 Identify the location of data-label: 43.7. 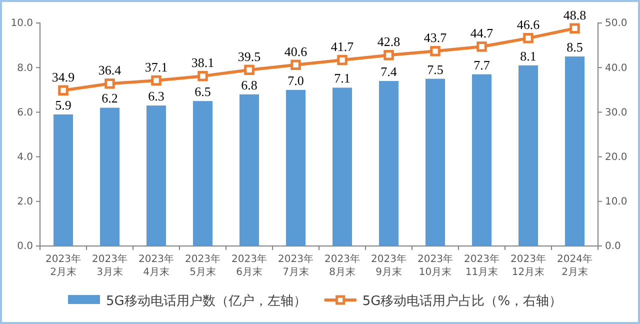
(436, 38).